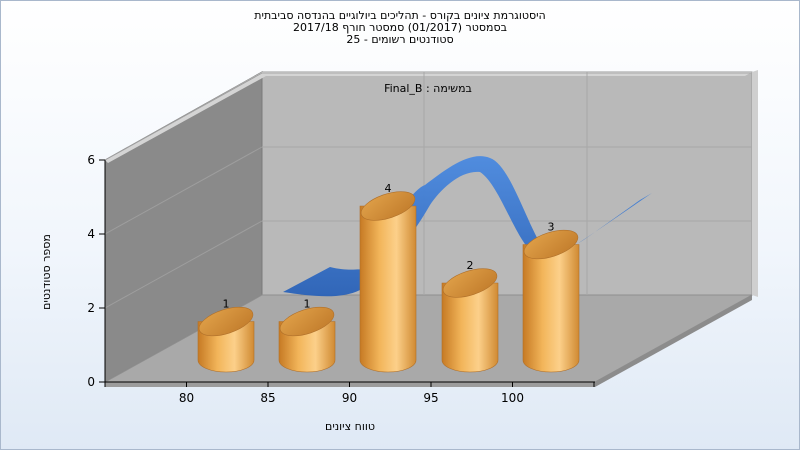 The height and width of the screenshot is (450, 800). I want to click on x-tick-label: 95, so click(430, 398).